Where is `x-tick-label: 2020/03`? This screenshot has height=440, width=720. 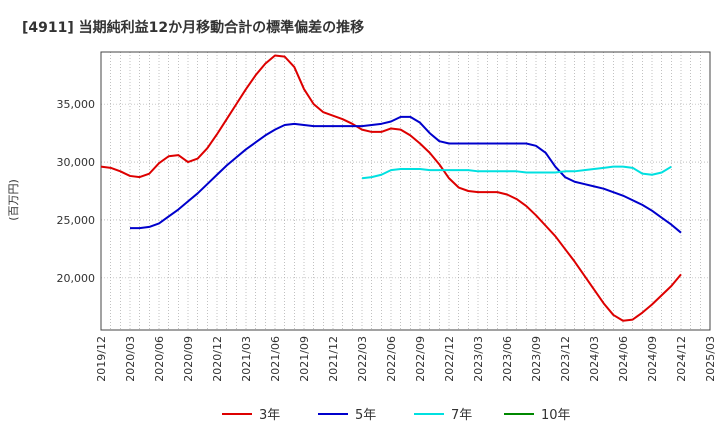 x-tick-label: 2020/03 is located at coordinates (130, 359).